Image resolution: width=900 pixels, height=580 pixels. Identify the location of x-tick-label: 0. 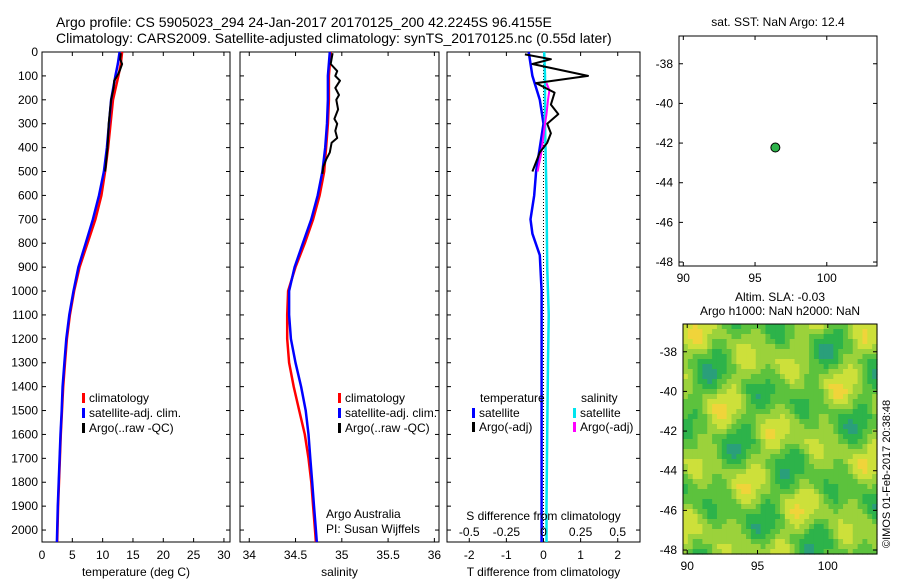
(42, 555).